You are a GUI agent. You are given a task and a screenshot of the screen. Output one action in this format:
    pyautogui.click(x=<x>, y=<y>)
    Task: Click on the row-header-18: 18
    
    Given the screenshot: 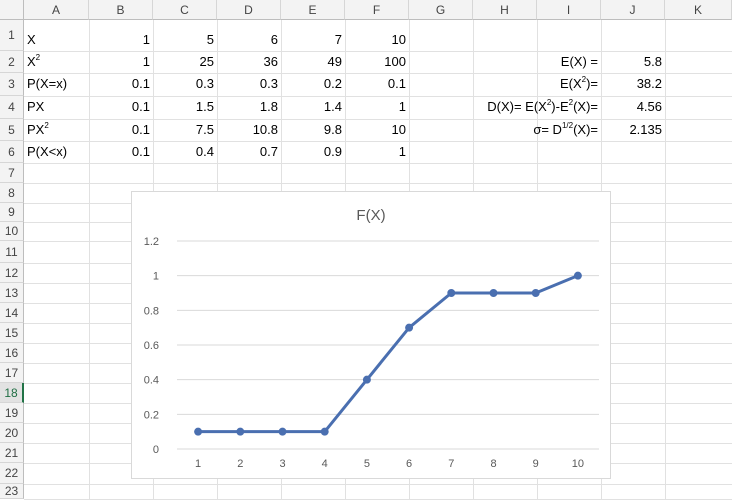 What is the action you would take?
    pyautogui.click(x=12, y=393)
    